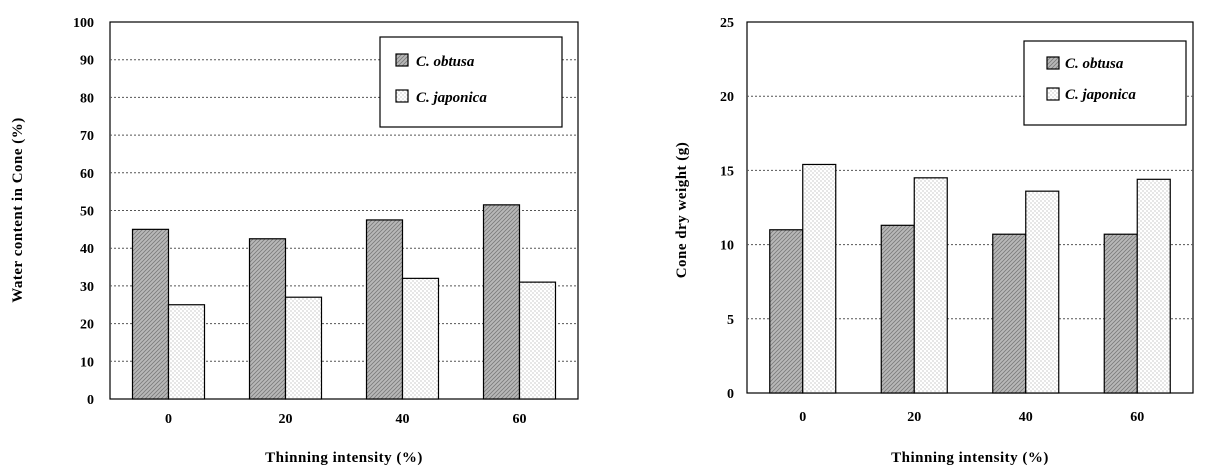  I want to click on y-tick-label: 50, so click(87, 212).